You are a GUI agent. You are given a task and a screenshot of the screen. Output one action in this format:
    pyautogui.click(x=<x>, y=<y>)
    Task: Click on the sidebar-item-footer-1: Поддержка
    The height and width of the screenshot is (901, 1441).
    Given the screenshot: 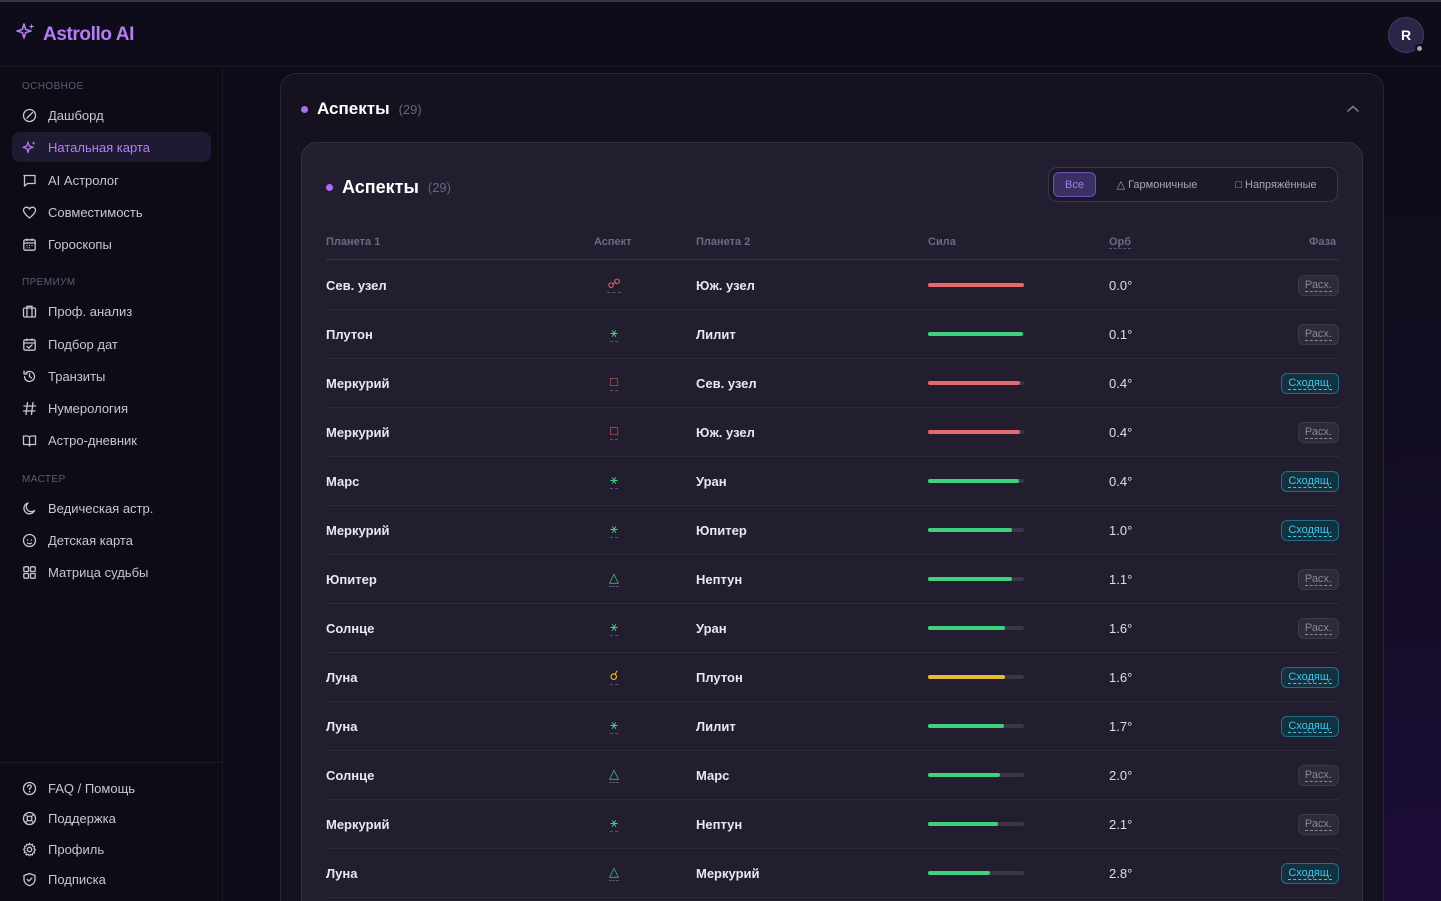 What is the action you would take?
    pyautogui.click(x=111, y=818)
    